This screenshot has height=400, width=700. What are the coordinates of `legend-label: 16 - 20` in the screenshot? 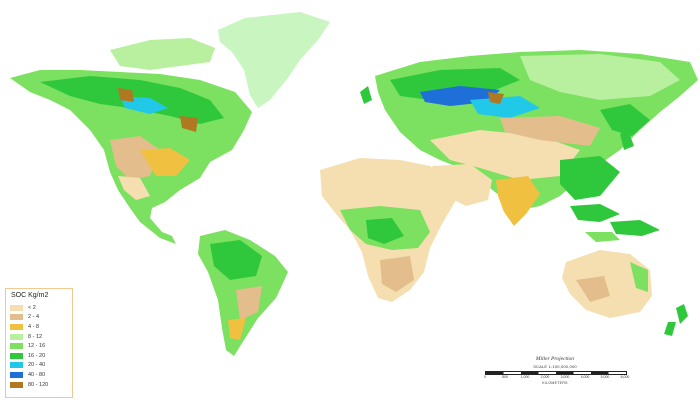 It's located at (37, 355).